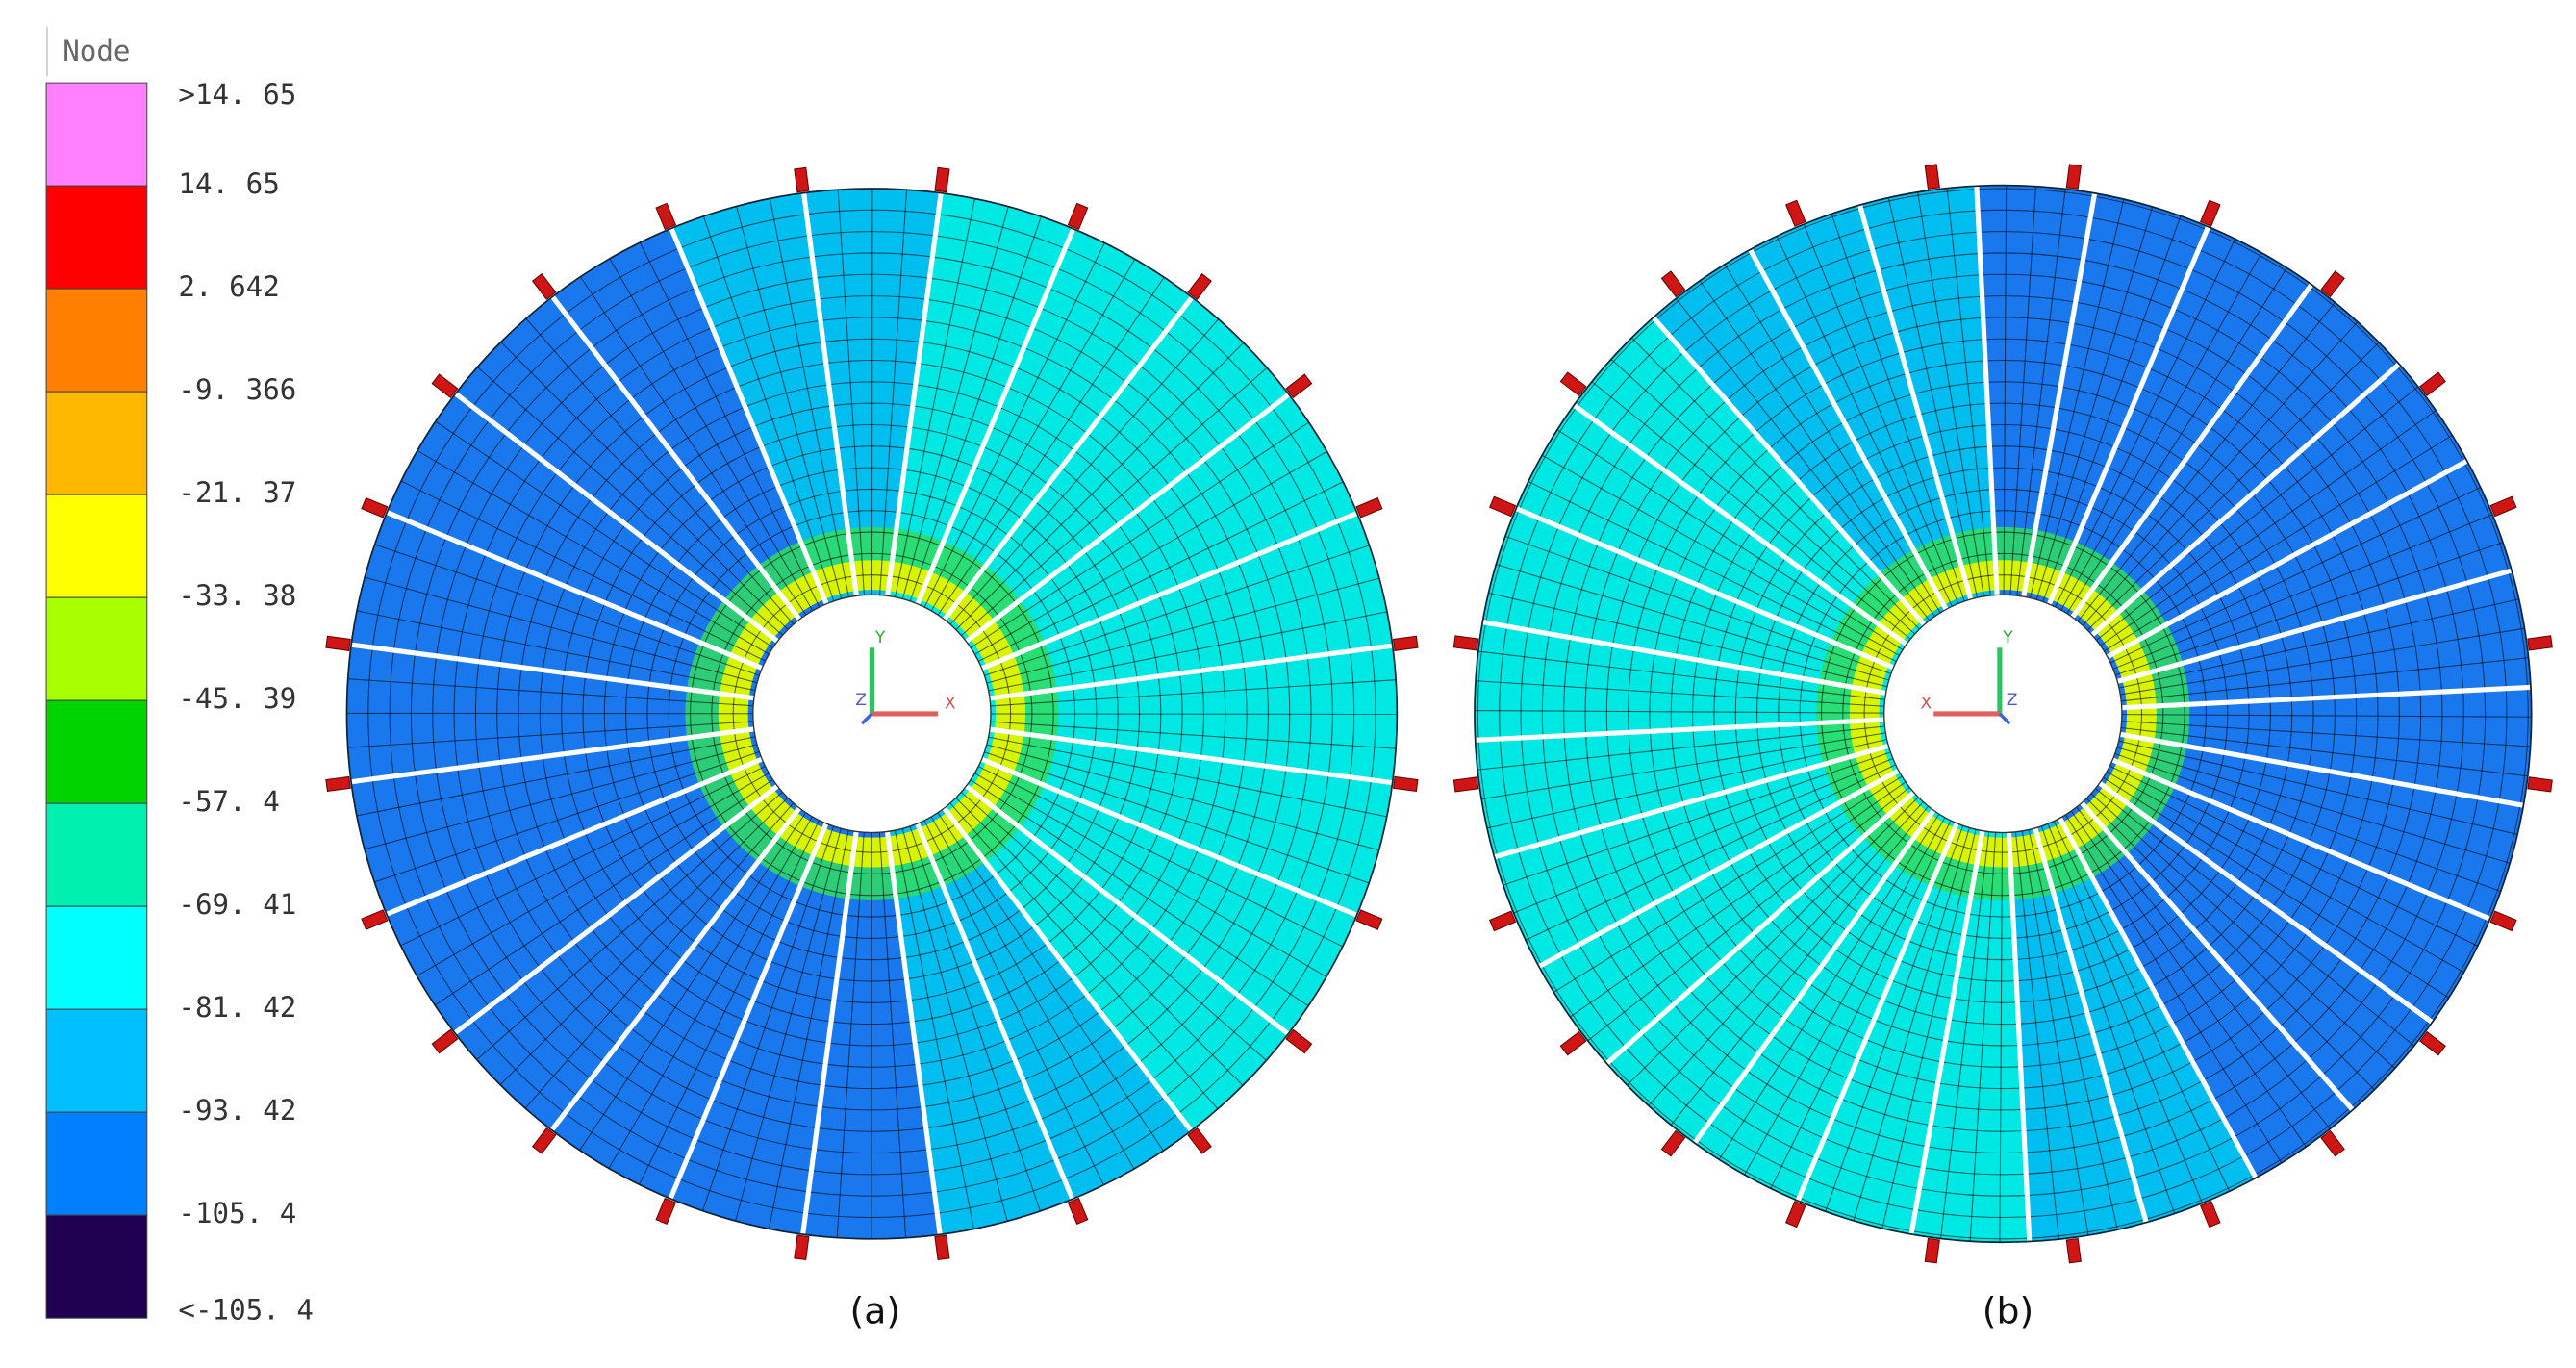  What do you see at coordinates (246, 1309) in the screenshot?
I see `legend-label: <-105. 4` at bounding box center [246, 1309].